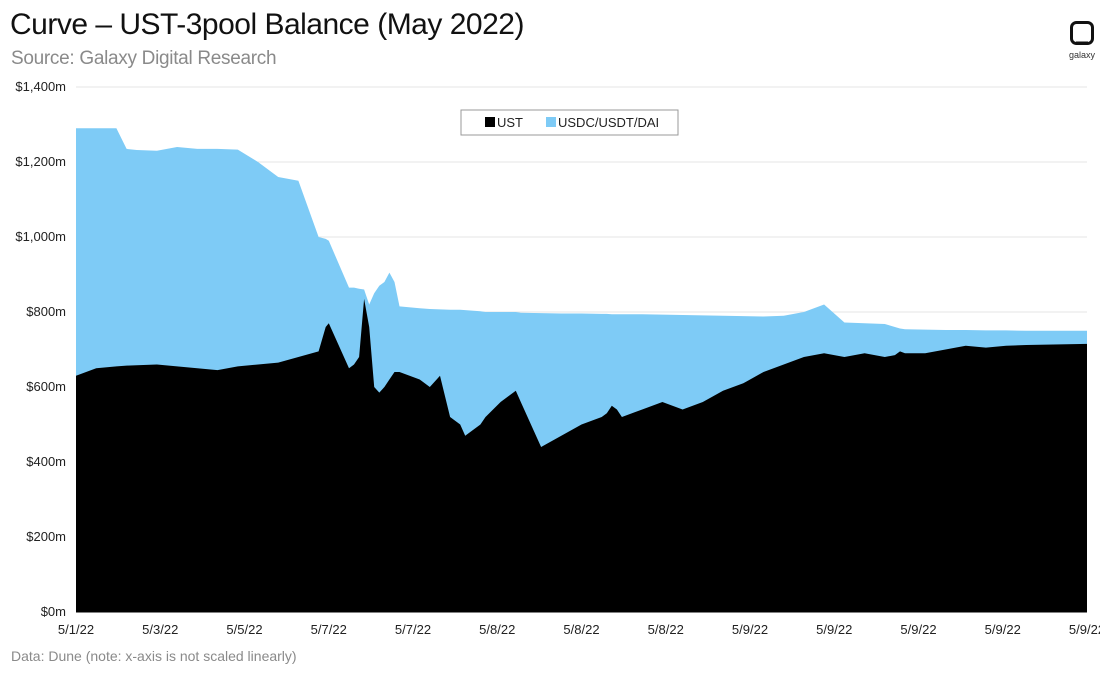 This screenshot has height=674, width=1100. Describe the element at coordinates (244, 629) in the screenshot. I see `x-tick-label: 5/5/22` at that location.